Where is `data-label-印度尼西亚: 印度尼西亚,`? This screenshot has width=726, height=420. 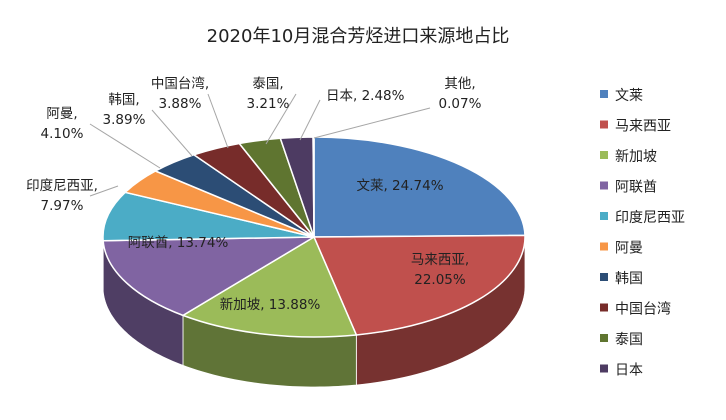 data-label-印度尼西亚: 印度尼西亚, is located at coordinates (62, 186).